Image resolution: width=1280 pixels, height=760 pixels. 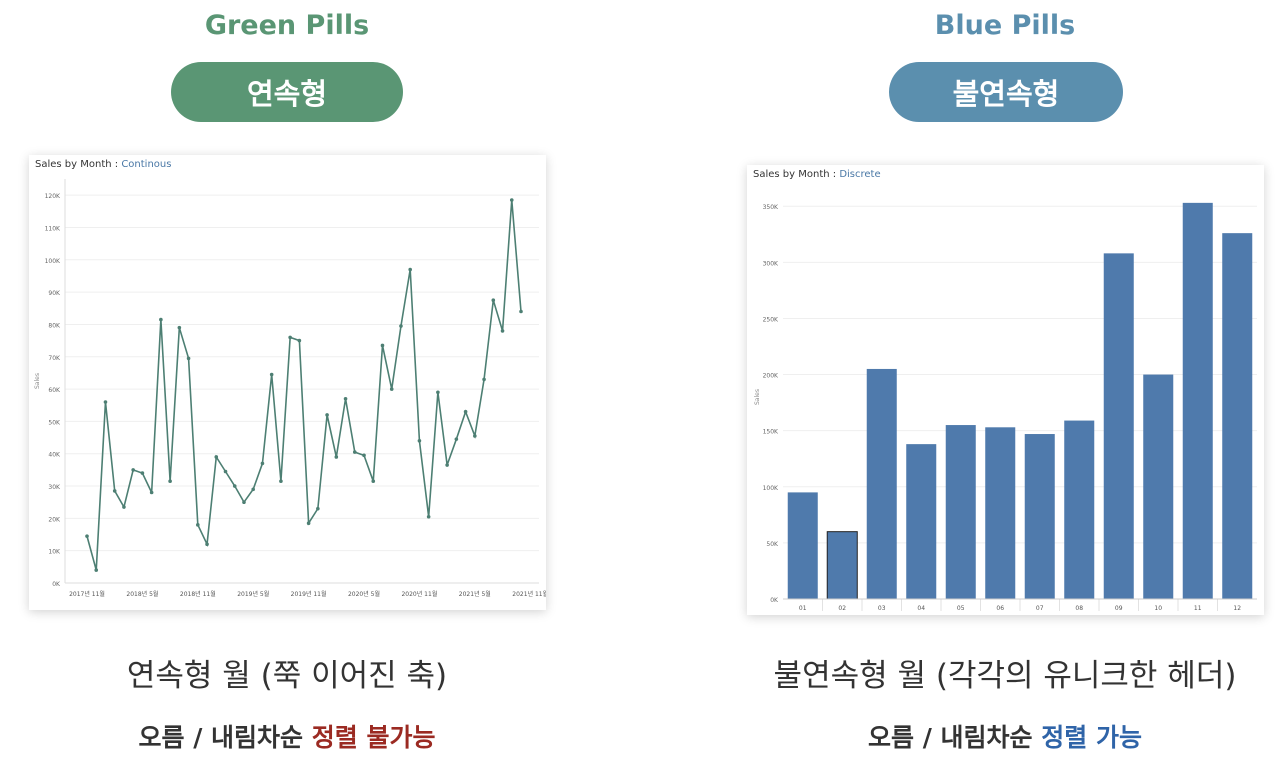 What do you see at coordinates (1079, 608) in the screenshot?
I see `x-tick-label: 08` at bounding box center [1079, 608].